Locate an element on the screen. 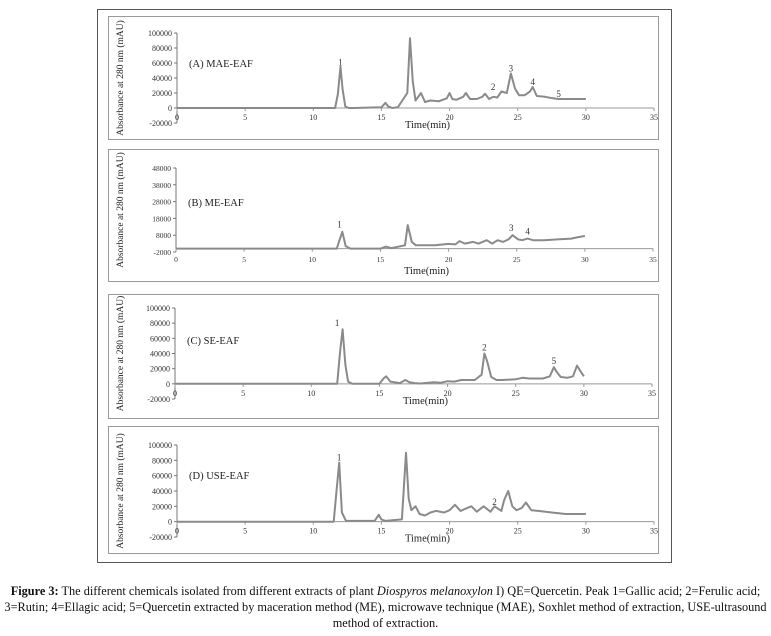 The image size is (771, 636). y-tick-label: -2000 is located at coordinates (163, 252).